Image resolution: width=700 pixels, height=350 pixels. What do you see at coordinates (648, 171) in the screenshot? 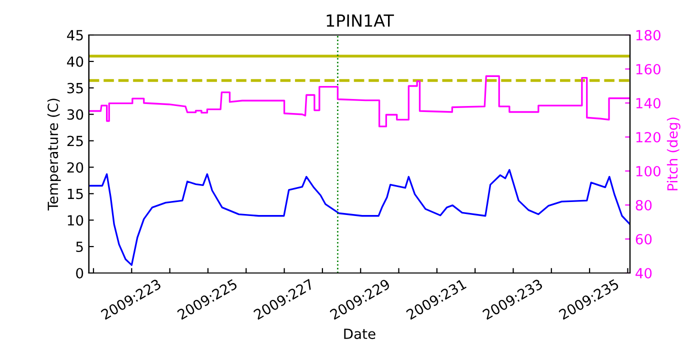
I see `y2-tick-label: 100` at bounding box center [648, 171].